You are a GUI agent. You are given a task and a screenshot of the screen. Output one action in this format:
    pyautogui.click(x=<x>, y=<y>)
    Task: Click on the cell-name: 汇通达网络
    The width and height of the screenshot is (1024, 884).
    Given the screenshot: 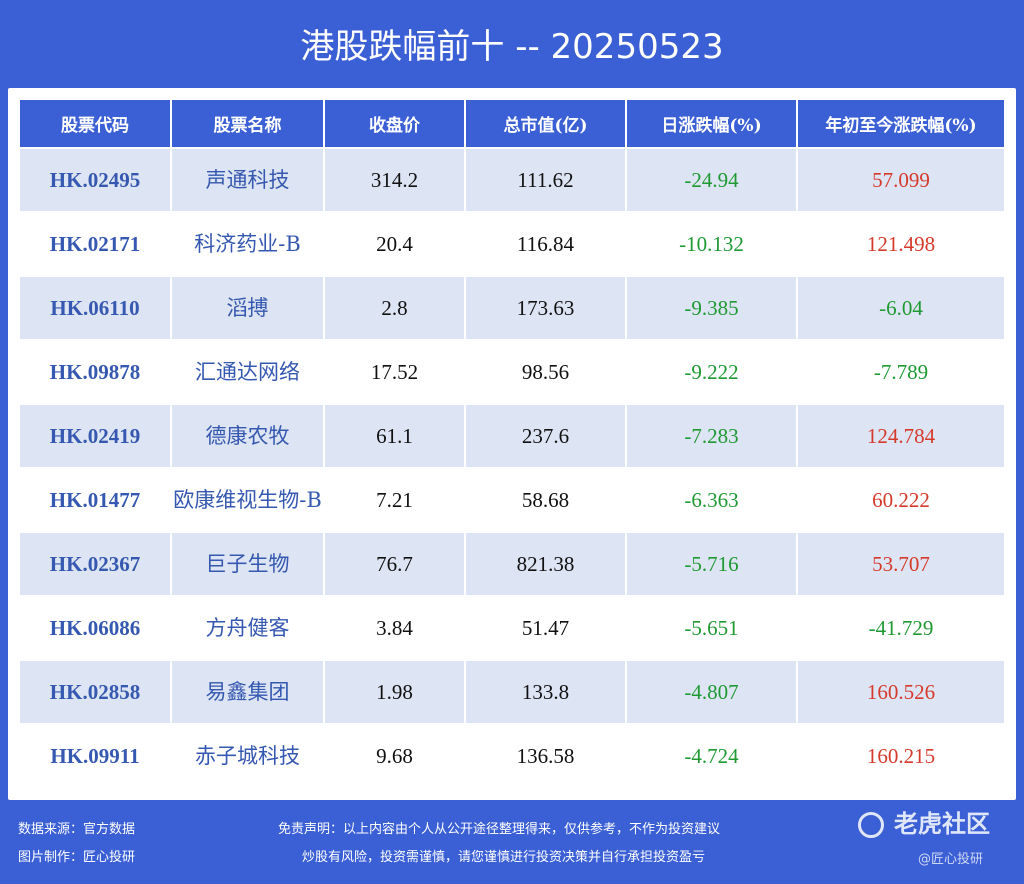 What is the action you would take?
    pyautogui.click(x=247, y=372)
    